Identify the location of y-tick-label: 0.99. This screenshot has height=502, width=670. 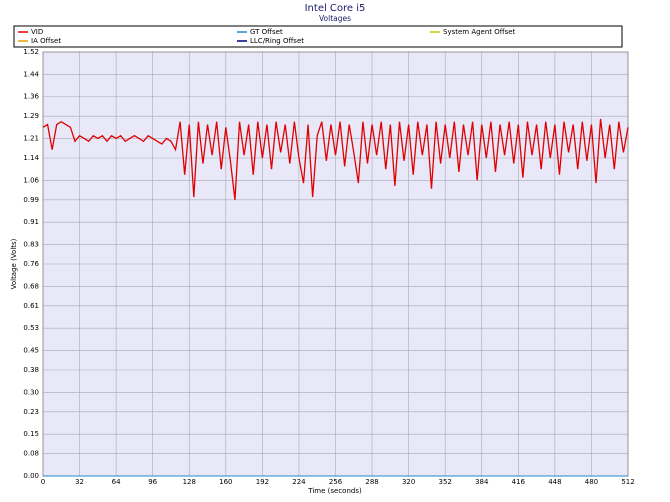
(31, 200).